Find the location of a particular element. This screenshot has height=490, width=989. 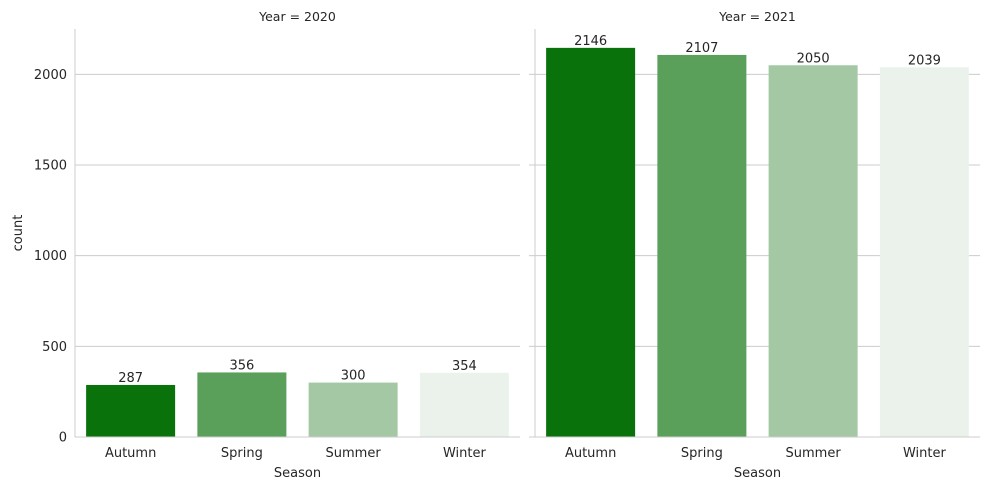

y-tick-labels: 0 500 1000 1500 2000 is located at coordinates (50, 257).